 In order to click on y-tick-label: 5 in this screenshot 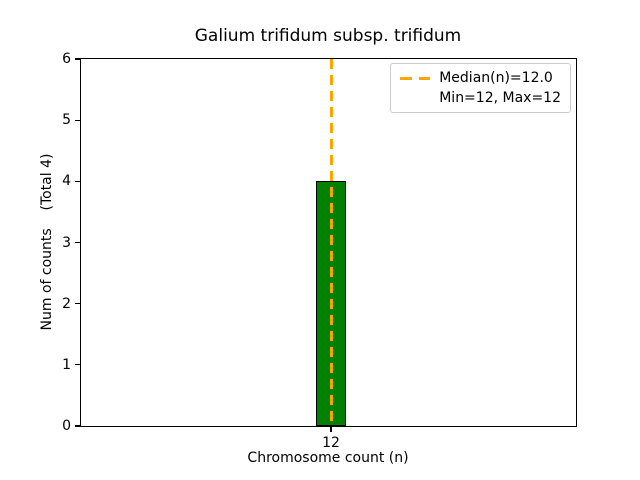, I will do `click(66, 120)`.